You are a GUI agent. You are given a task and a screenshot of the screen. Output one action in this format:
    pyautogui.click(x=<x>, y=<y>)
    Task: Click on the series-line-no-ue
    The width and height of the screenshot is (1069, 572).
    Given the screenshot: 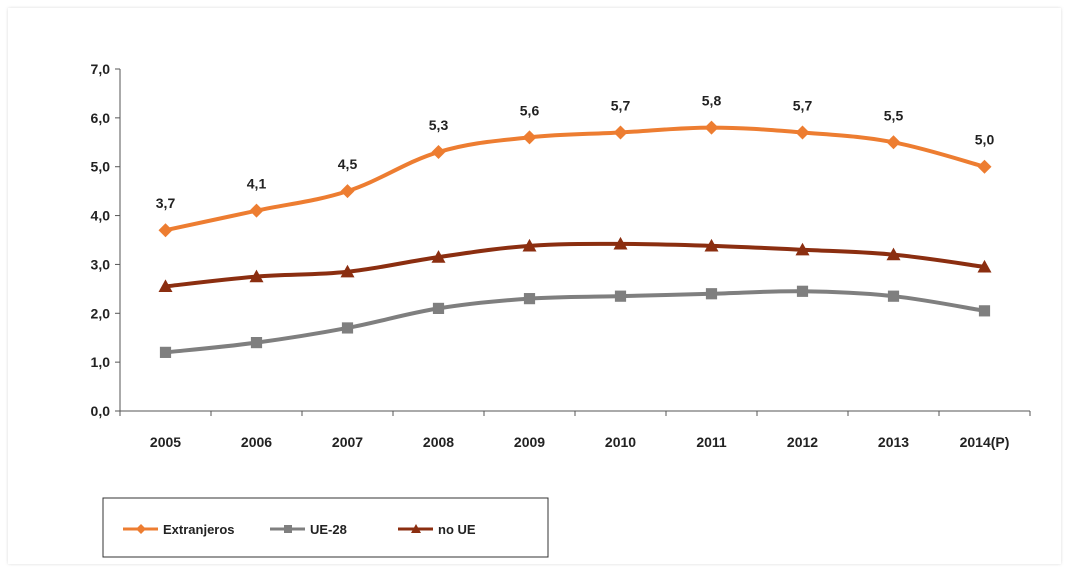 What is the action you would take?
    pyautogui.click(x=575, y=265)
    